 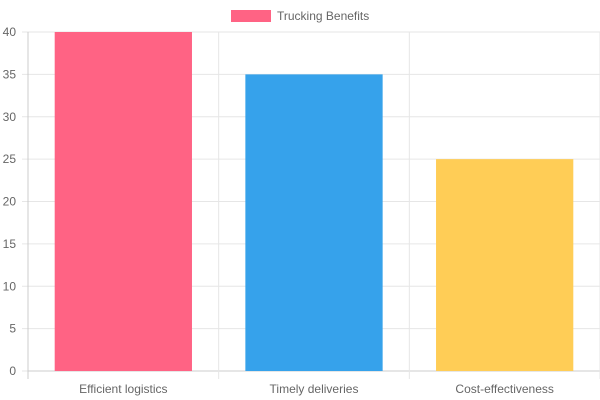 What do you see at coordinates (10, 74) in the screenshot?
I see `y-tick-label: 35` at bounding box center [10, 74].